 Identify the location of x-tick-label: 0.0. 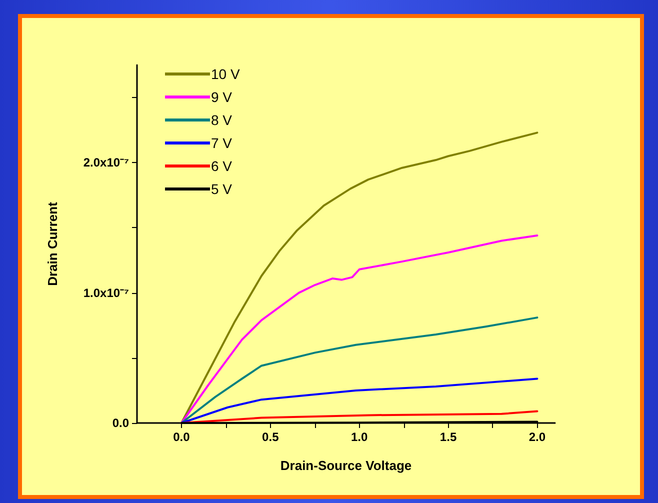
(181, 437).